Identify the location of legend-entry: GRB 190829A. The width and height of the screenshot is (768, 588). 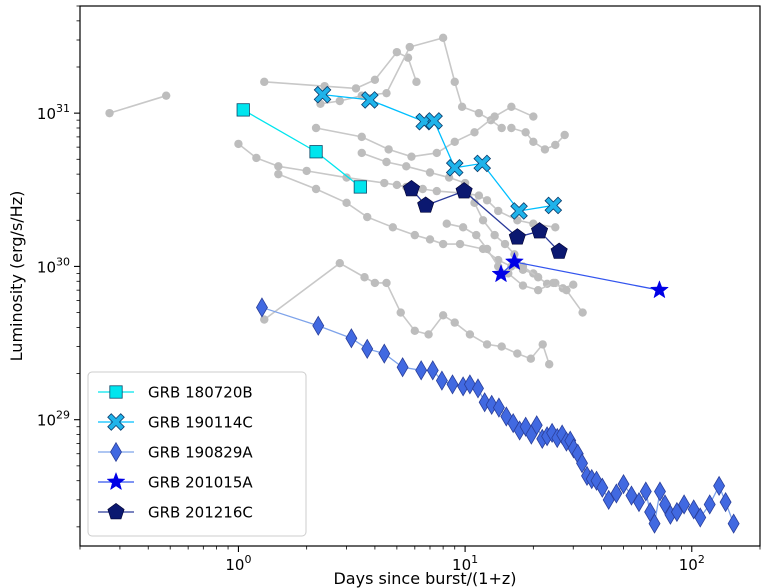
(175, 452).